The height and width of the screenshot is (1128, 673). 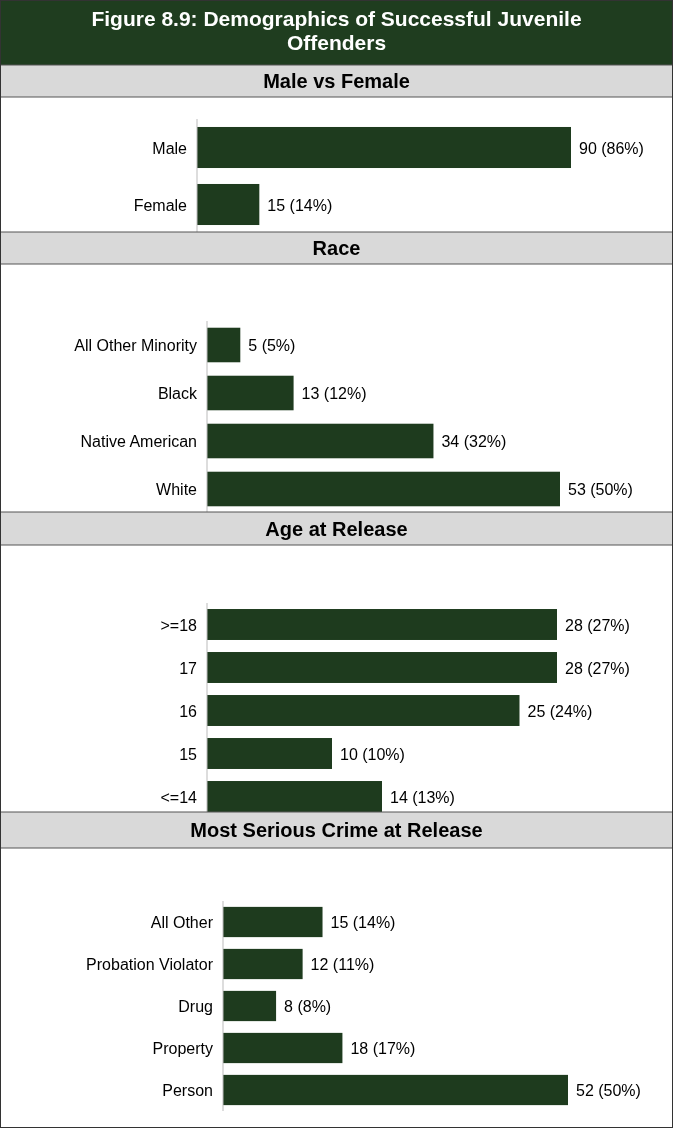 I want to click on y-tick-label: Female, so click(x=160, y=205).